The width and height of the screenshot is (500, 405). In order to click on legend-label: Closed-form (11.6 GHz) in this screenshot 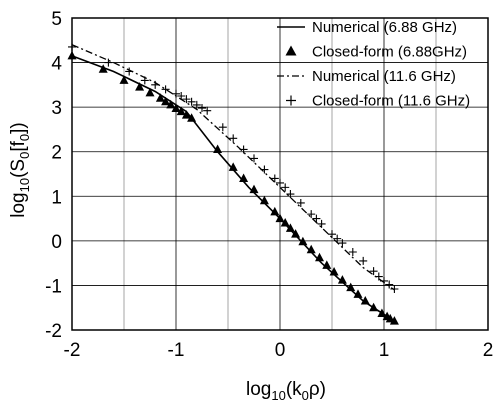, I will do `click(391, 101)`.